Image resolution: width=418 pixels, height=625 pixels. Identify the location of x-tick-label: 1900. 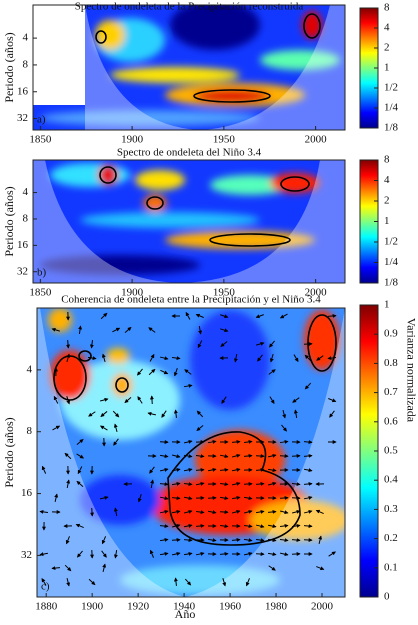
(132, 293).